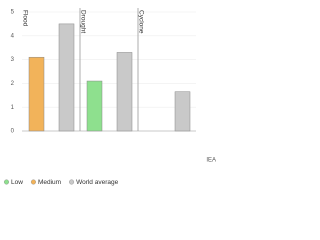 Image resolution: width=320 pixels, height=240 pixels. I want to click on category-label: Drought, so click(82, 21).